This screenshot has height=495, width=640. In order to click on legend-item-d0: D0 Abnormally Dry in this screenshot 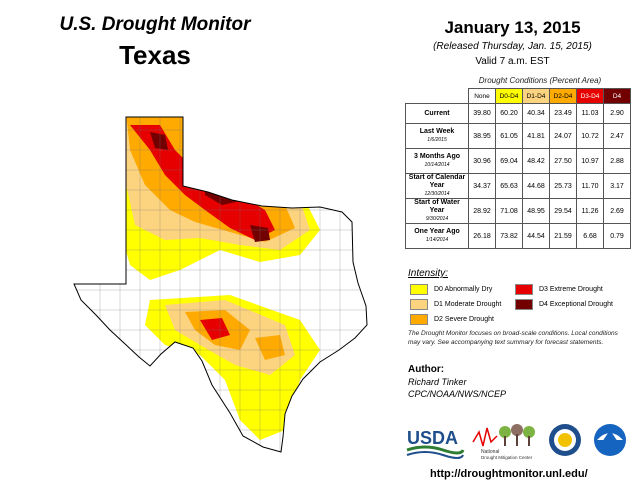, I will do `click(451, 289)`.